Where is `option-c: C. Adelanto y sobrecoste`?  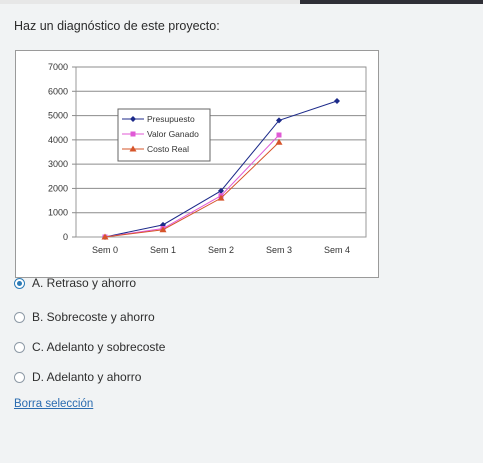
option-c: C. Adelanto y sobrecoste is located at coordinates (89, 347).